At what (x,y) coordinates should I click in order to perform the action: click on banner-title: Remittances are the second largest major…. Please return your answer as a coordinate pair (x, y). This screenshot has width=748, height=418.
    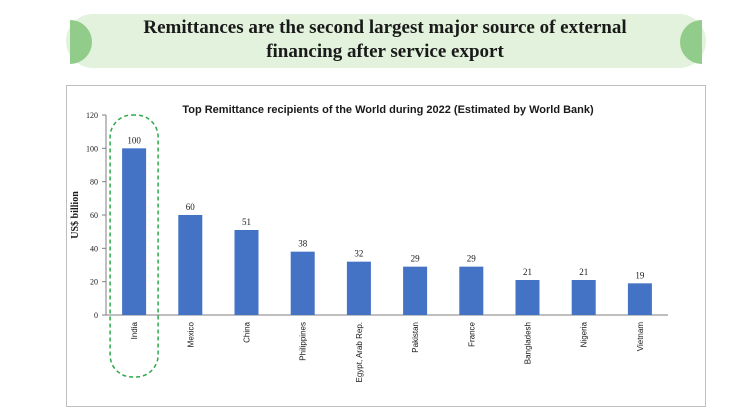
    Looking at the image, I should click on (385, 40).